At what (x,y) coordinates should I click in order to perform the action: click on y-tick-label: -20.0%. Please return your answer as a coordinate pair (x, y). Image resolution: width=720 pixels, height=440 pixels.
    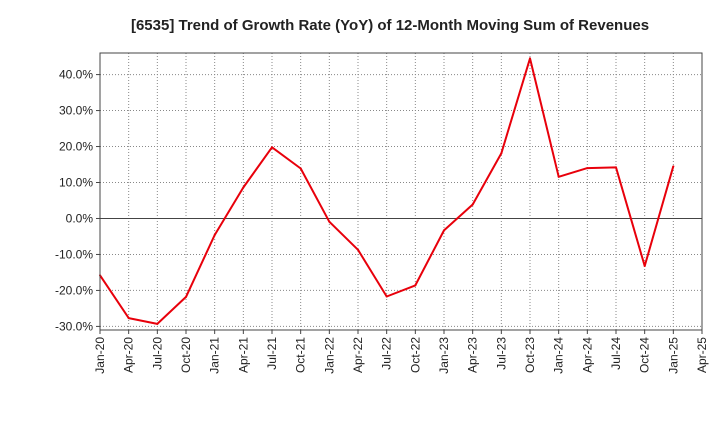
    Looking at the image, I should click on (74, 290).